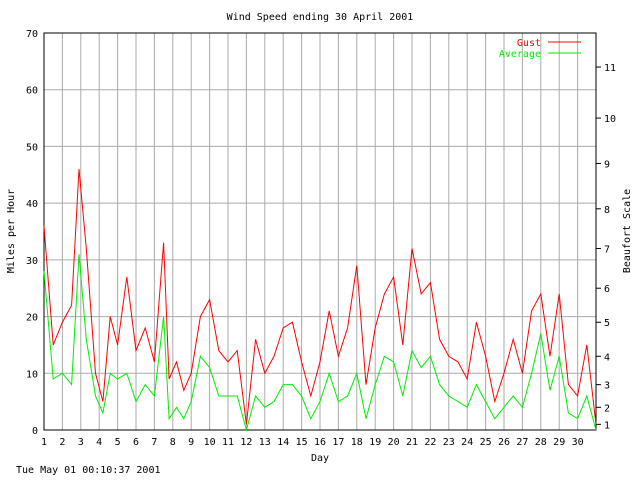 The height and width of the screenshot is (480, 640). Describe the element at coordinates (520, 54) in the screenshot. I see `legend-label: Average` at that location.